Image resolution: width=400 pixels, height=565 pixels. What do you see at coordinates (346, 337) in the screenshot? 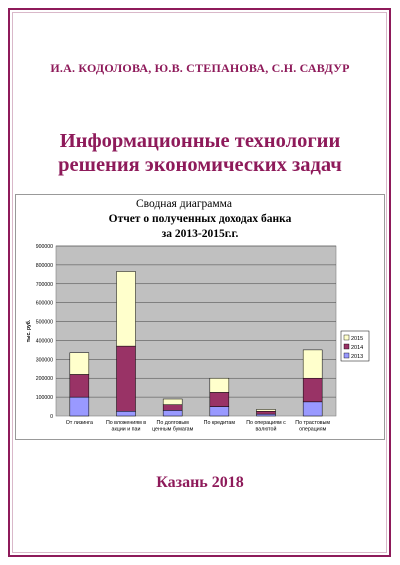
I see `legend-swatch-2015` at bounding box center [346, 337].